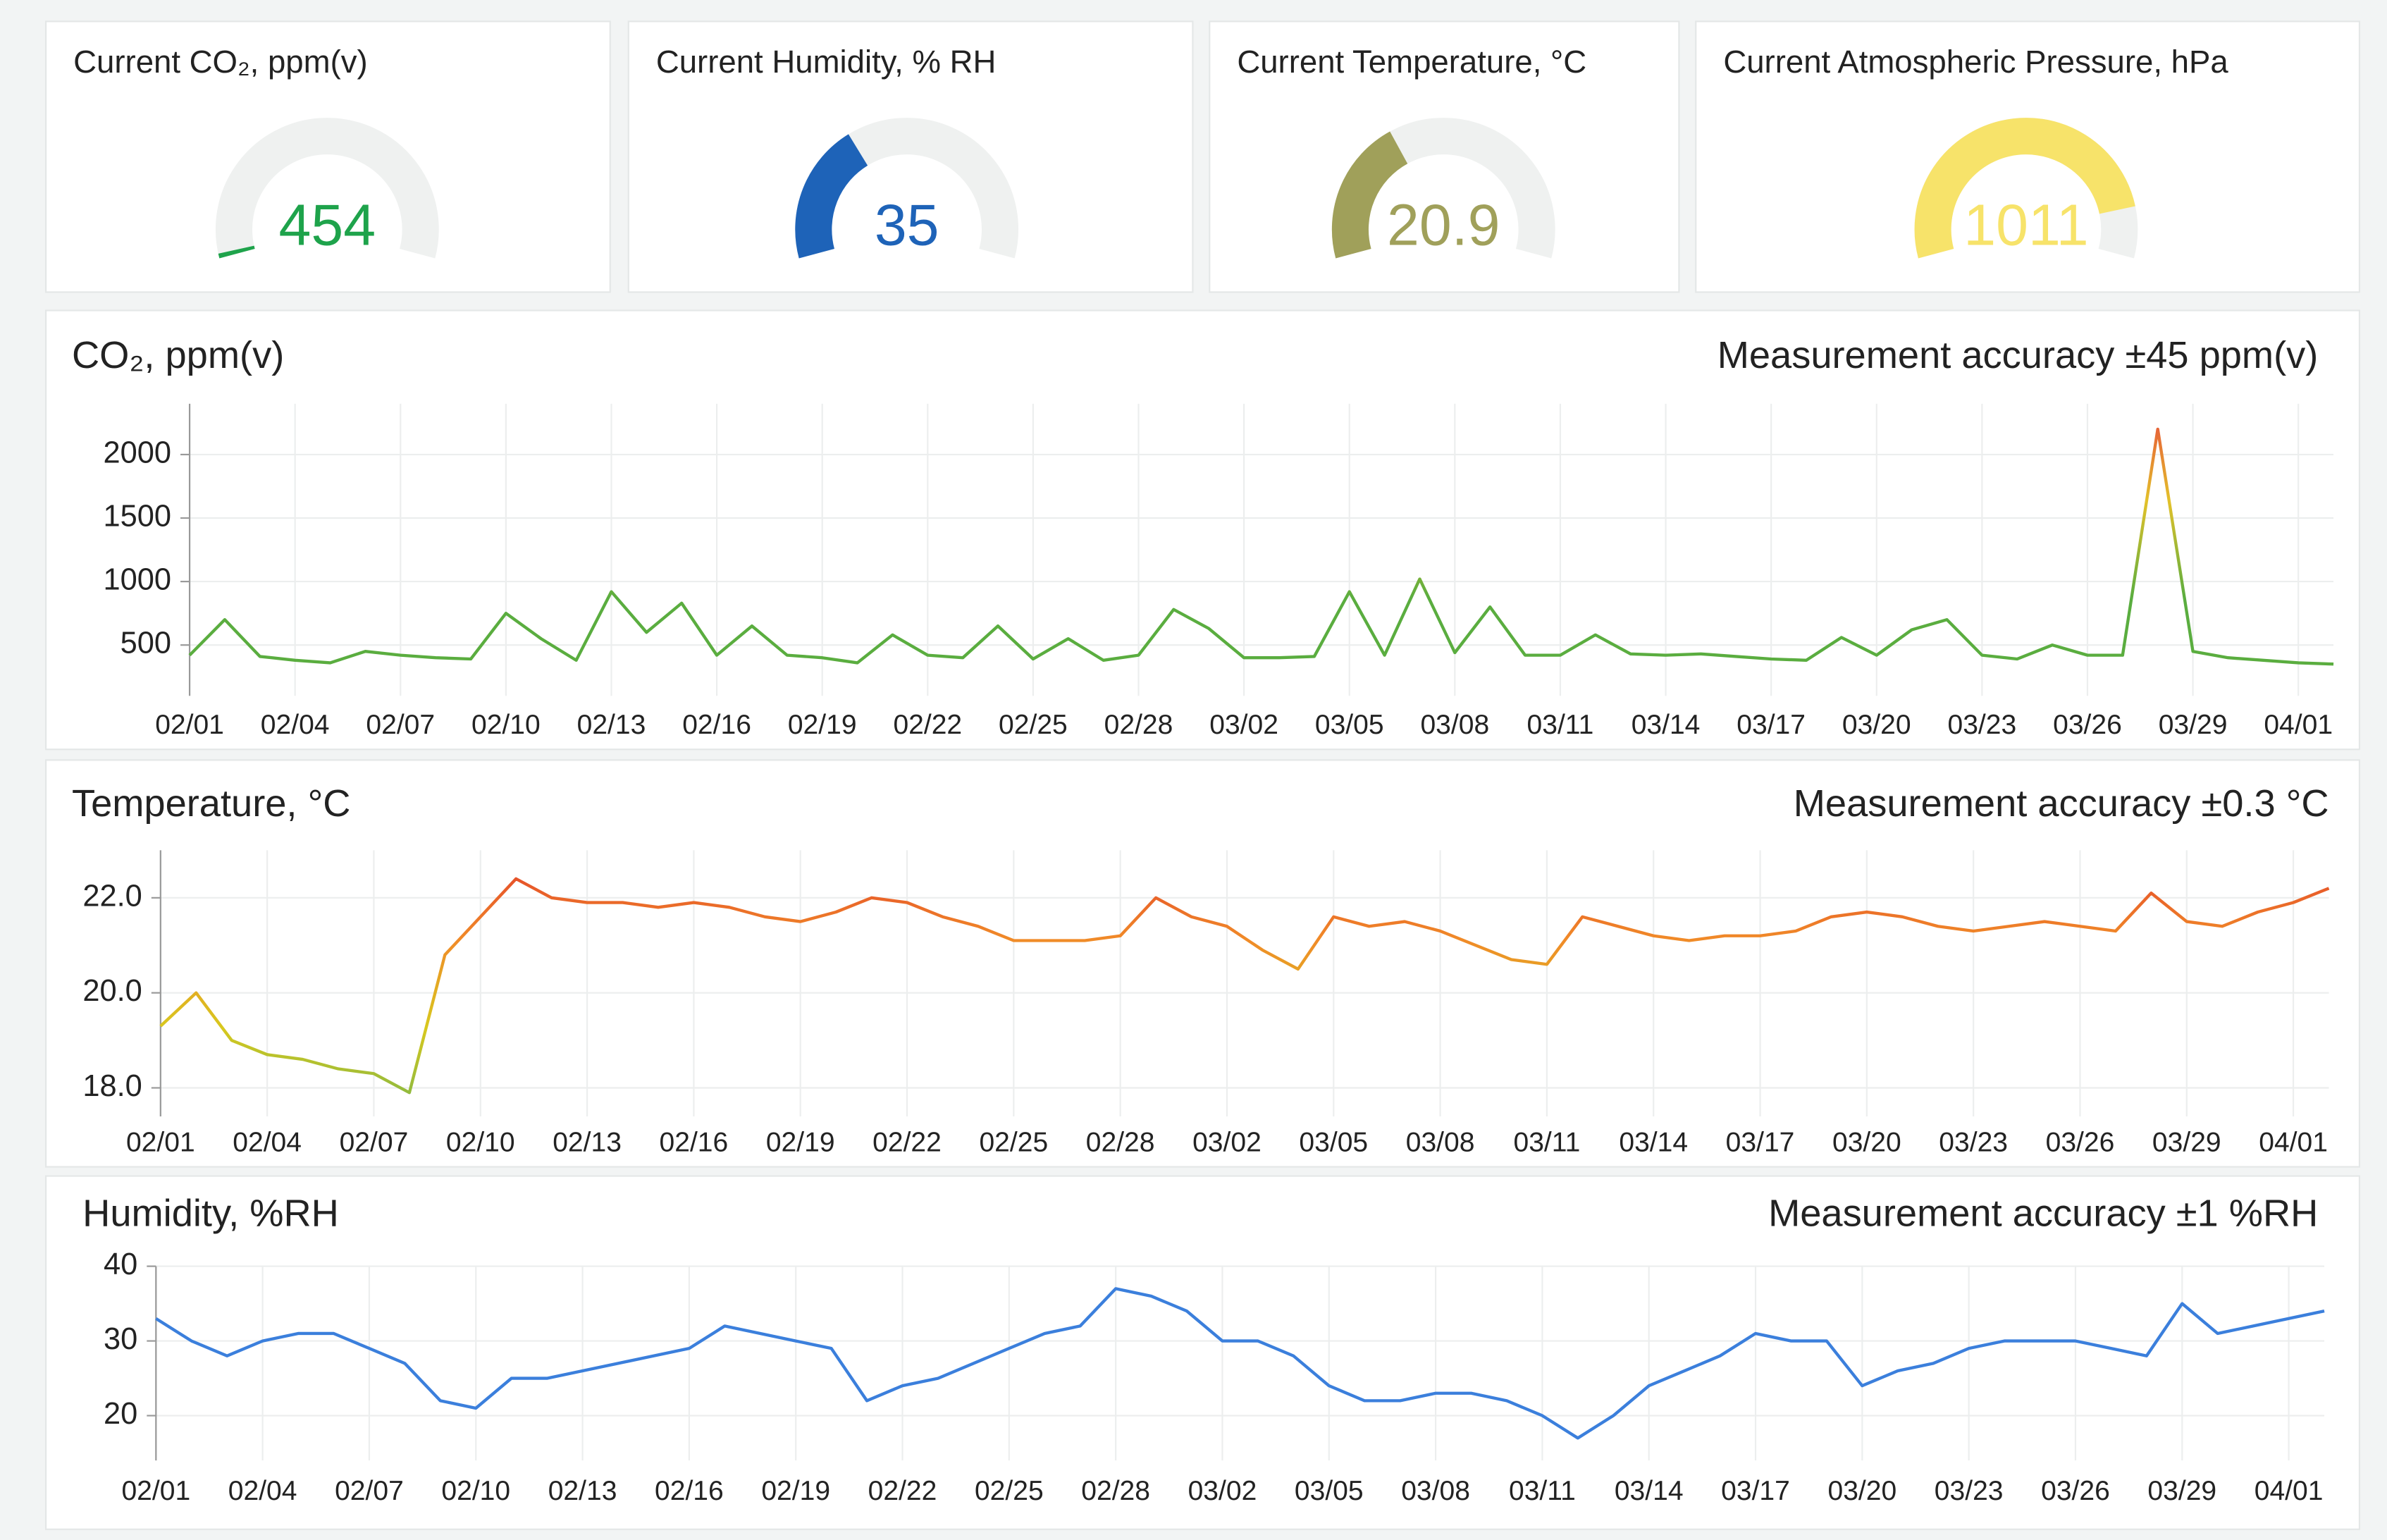  I want to click on chart-annotation: Measurement accuracy ±45 ppm(v), so click(2018, 355).